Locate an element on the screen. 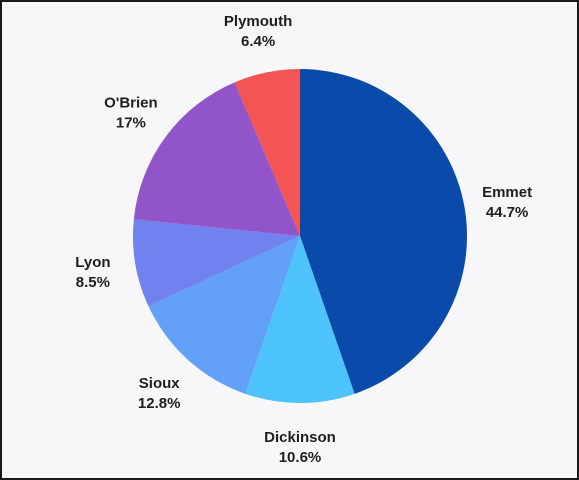 The height and width of the screenshot is (480, 579). slice-value-plymouth: 6.4% is located at coordinates (258, 41).